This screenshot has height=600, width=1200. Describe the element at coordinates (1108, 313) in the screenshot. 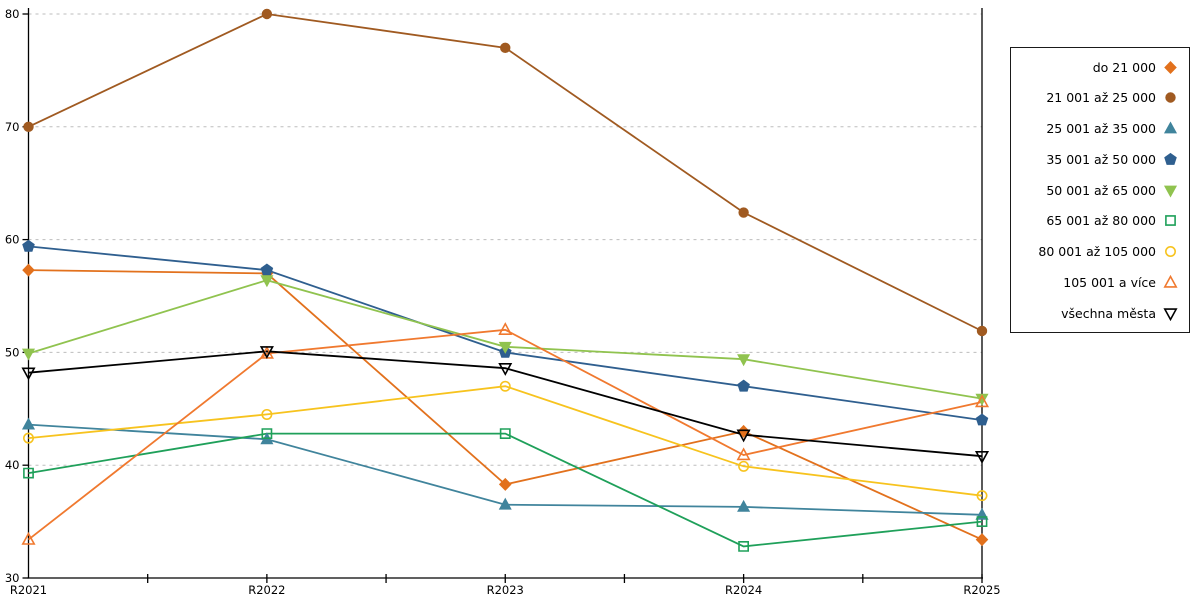

I see `legend-item-label: všechna města` at that location.